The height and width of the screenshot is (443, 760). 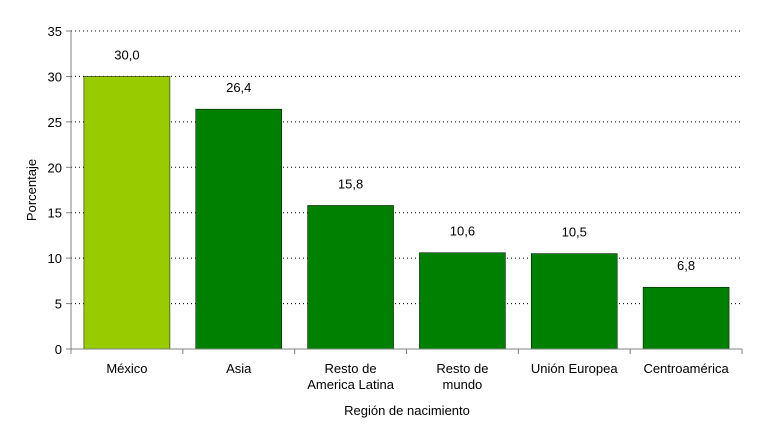 What do you see at coordinates (31, 190) in the screenshot?
I see `y-axis-title: Porcentaje` at bounding box center [31, 190].